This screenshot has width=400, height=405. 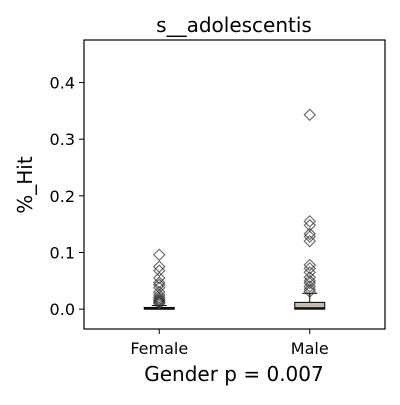 What do you see at coordinates (62, 196) in the screenshot?
I see `y-tick-label: 0.2` at bounding box center [62, 196].